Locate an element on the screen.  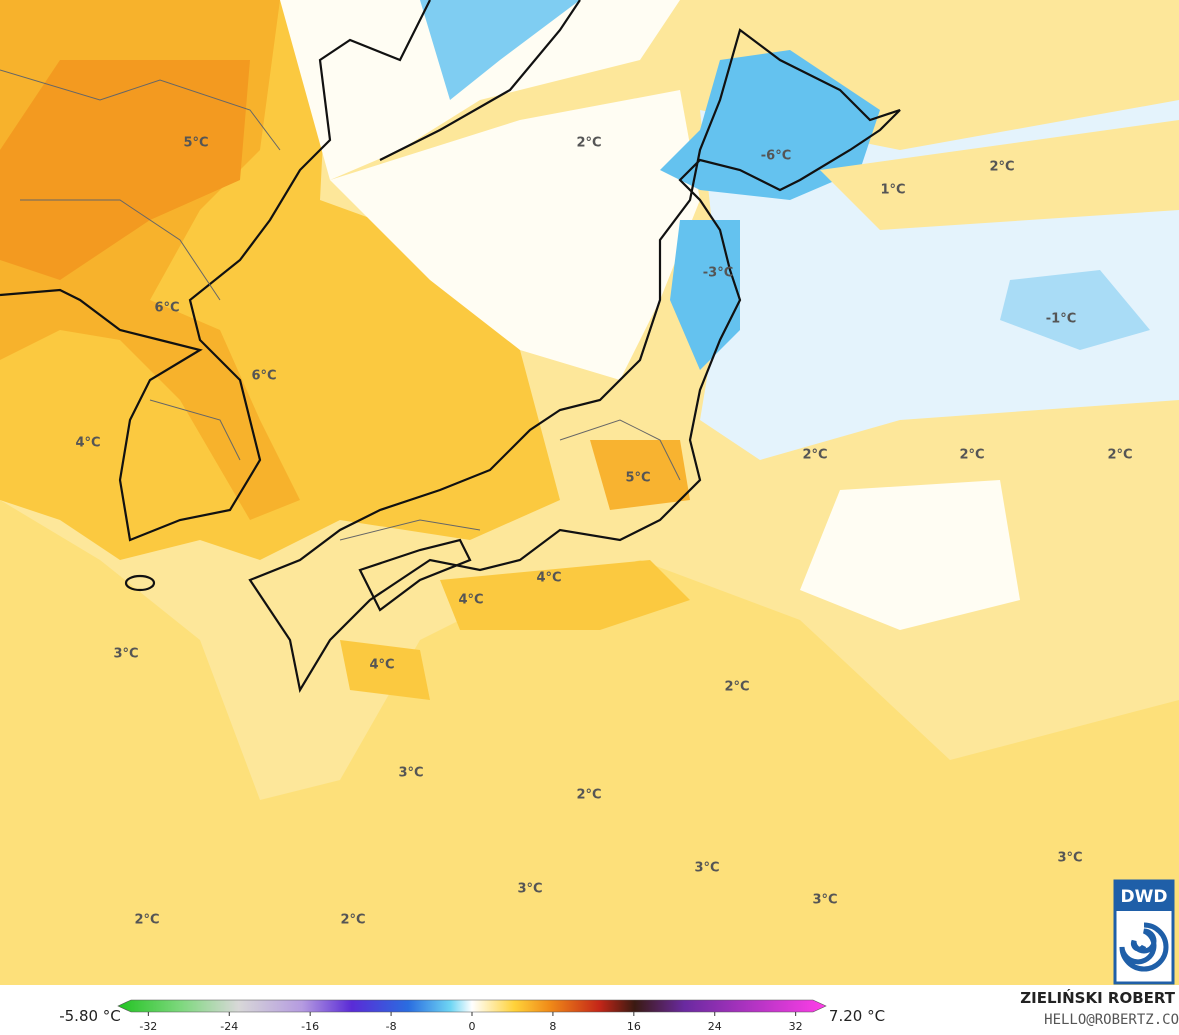
dwd-logo: DWD is located at coordinates (1144, 932).